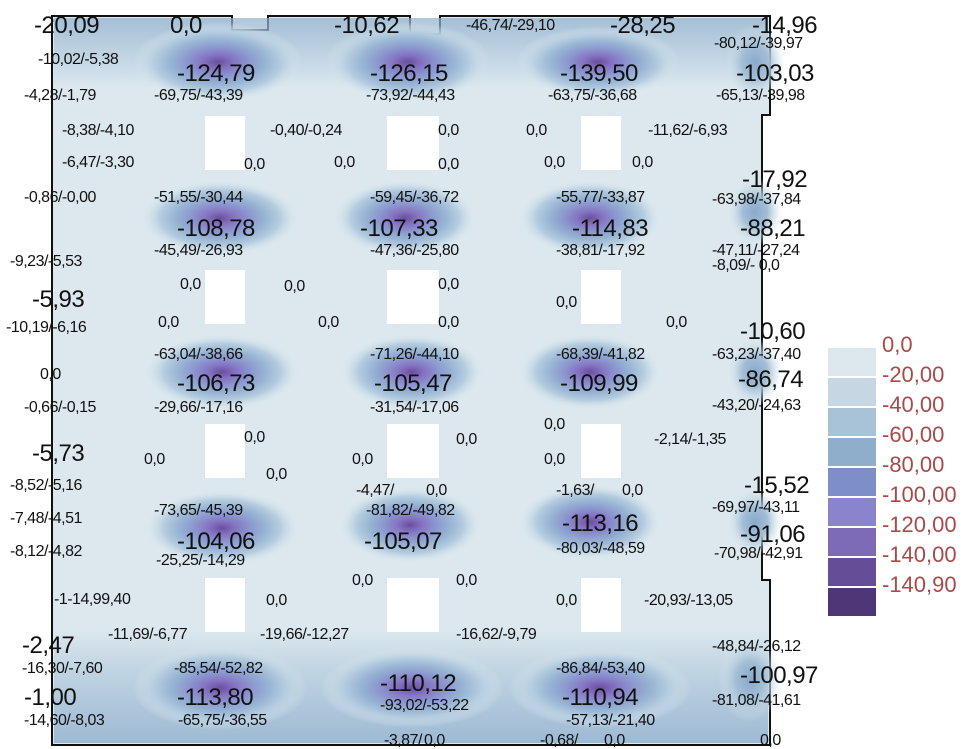  What do you see at coordinates (610, 720) in the screenshot?
I see `value-label: -57,13/-21,40` at bounding box center [610, 720].